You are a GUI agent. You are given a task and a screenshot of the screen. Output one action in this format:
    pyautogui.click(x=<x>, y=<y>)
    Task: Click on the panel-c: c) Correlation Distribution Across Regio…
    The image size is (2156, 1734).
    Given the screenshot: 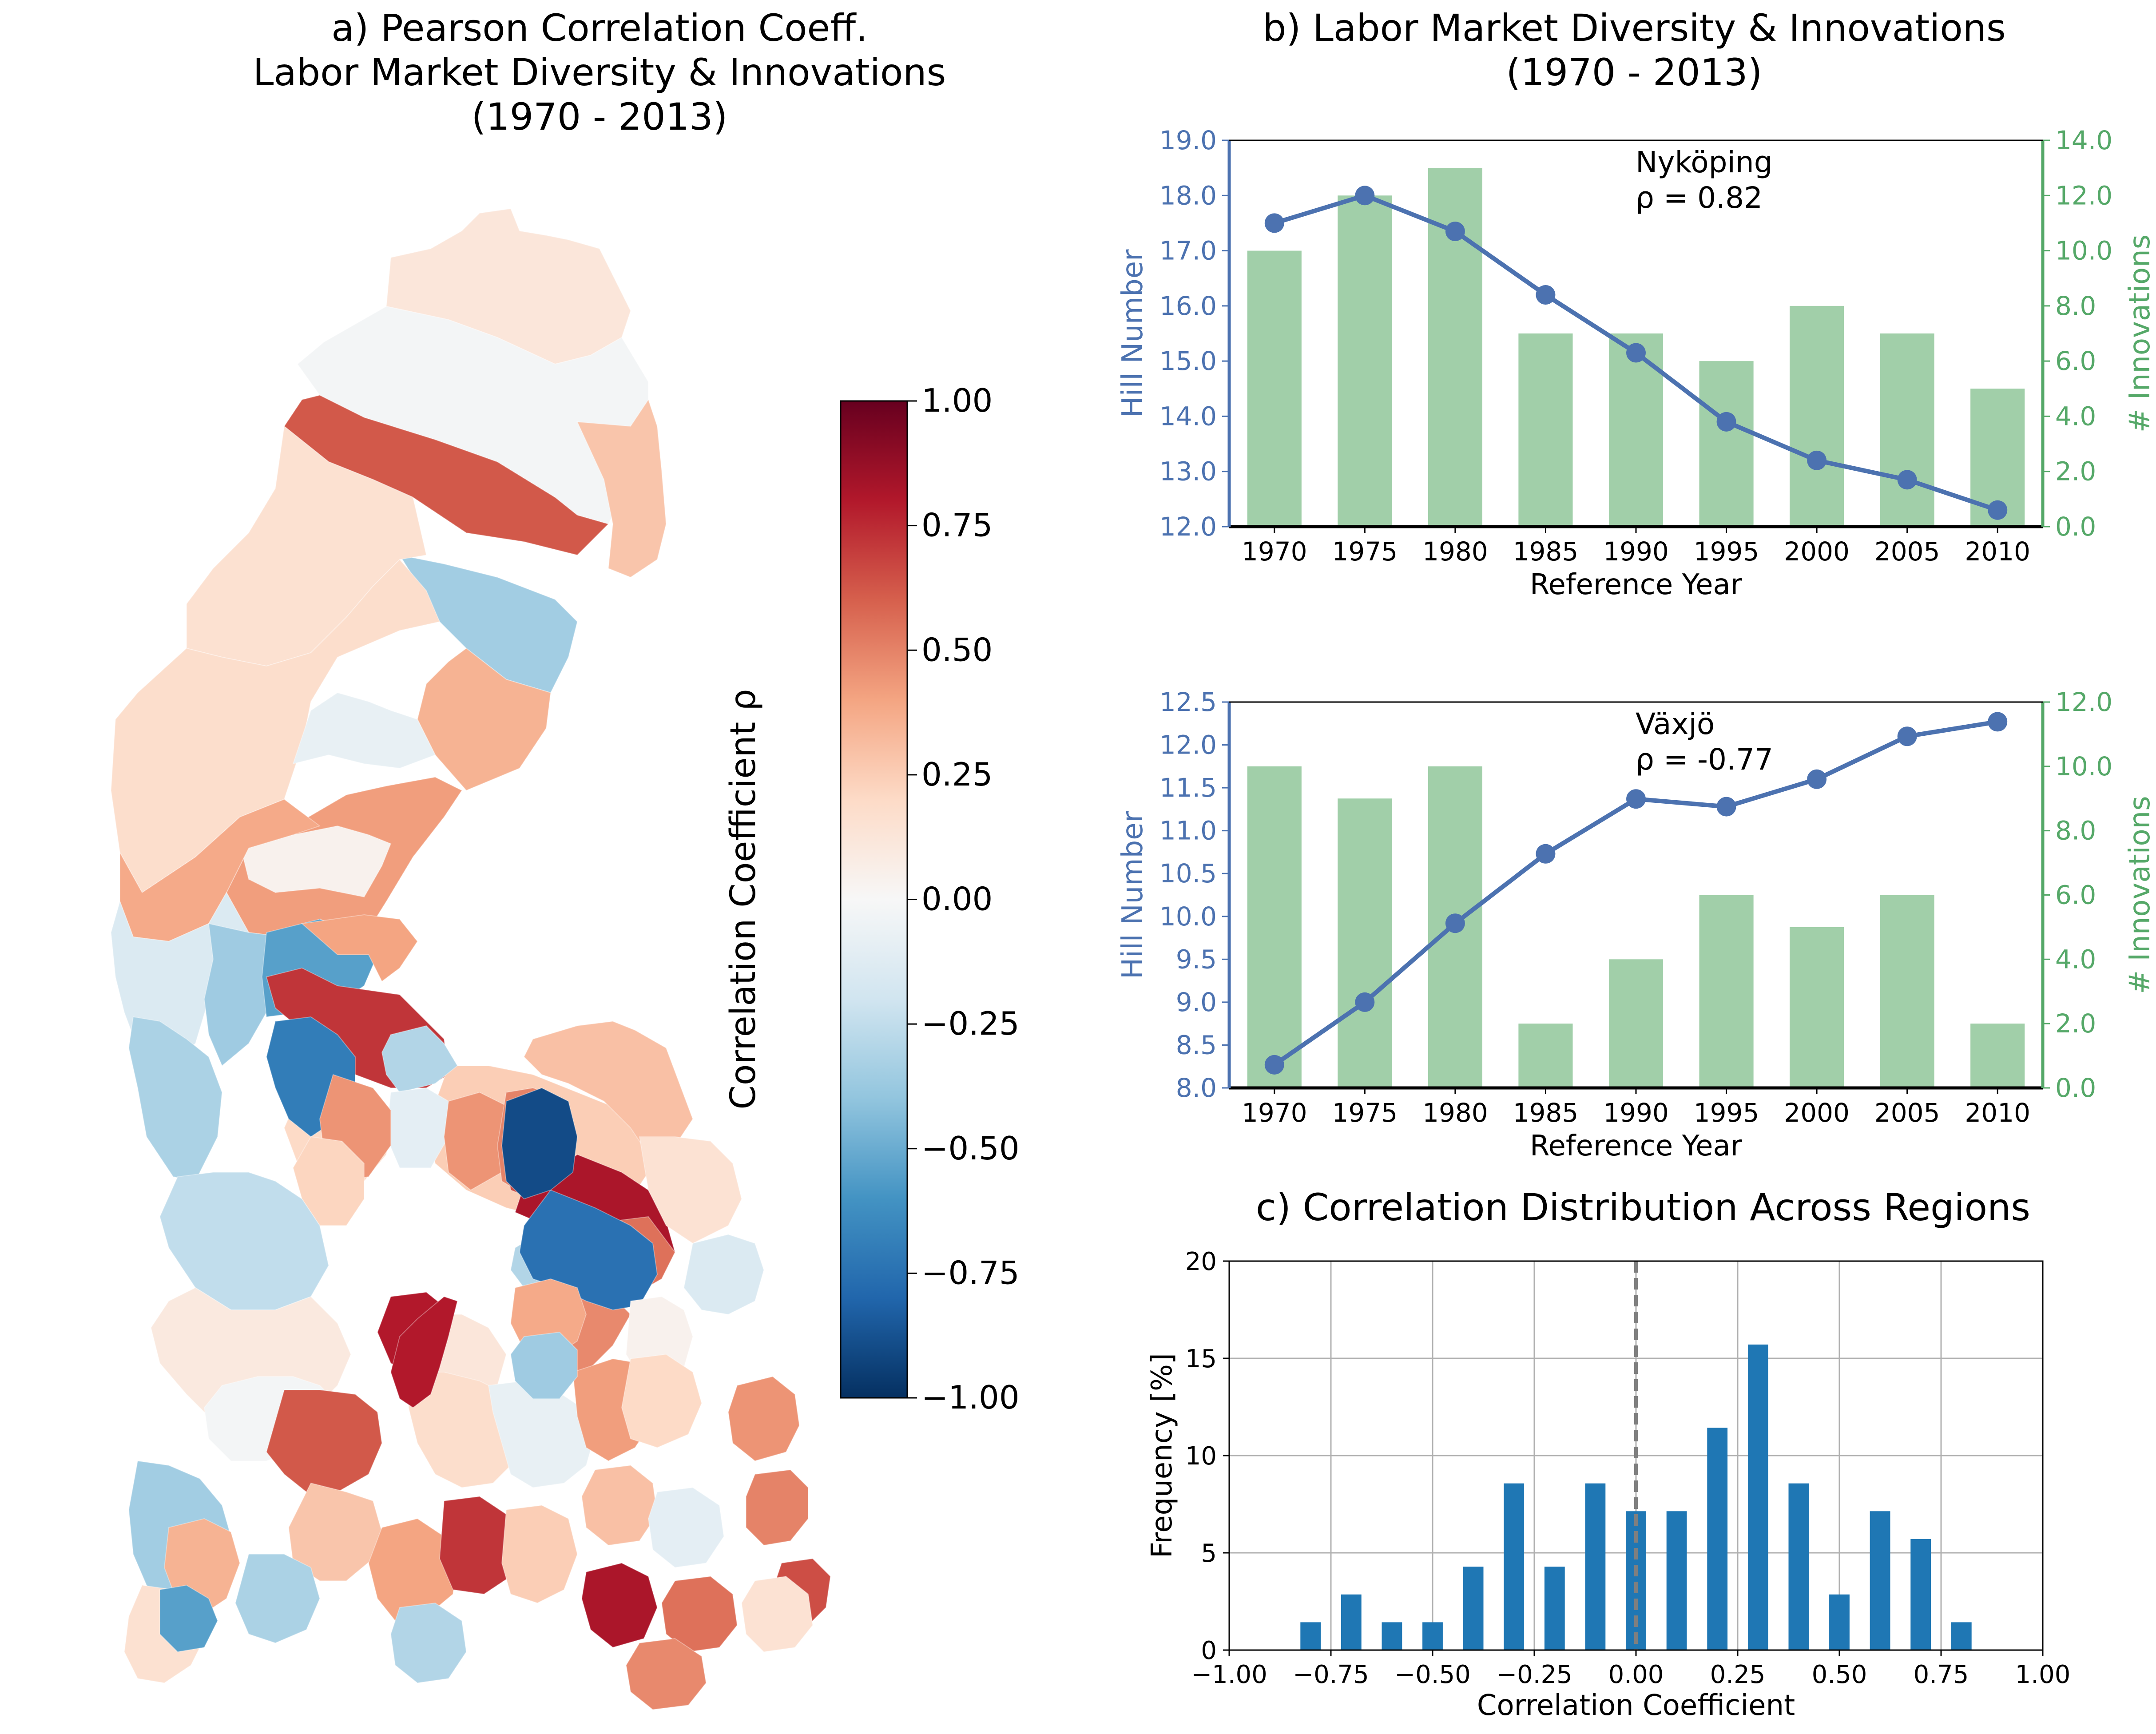 What is the action you would take?
    pyautogui.click(x=1608, y=1454)
    